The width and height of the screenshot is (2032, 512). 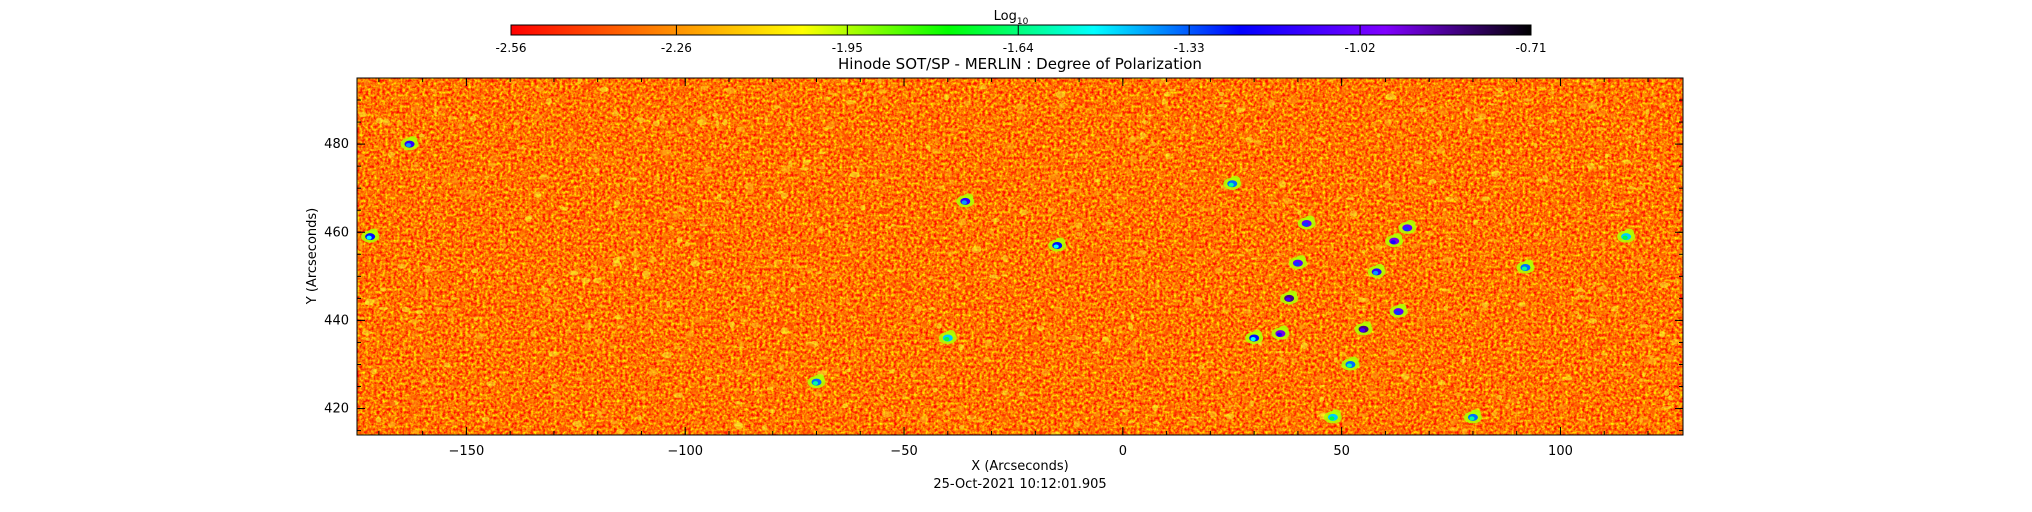 What do you see at coordinates (847, 48) in the screenshot?
I see `colorbar-tick-label: -1.95` at bounding box center [847, 48].